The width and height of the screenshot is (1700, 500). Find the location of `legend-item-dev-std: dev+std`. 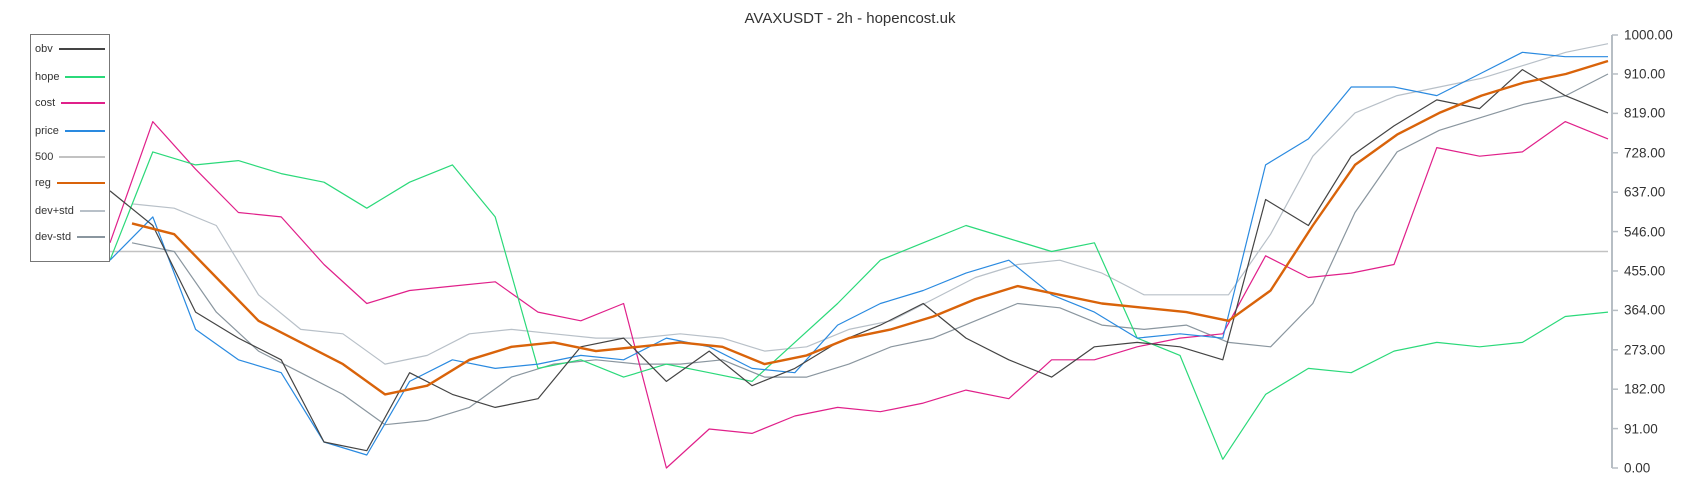

legend-item-dev-std: dev+std is located at coordinates (70, 211).